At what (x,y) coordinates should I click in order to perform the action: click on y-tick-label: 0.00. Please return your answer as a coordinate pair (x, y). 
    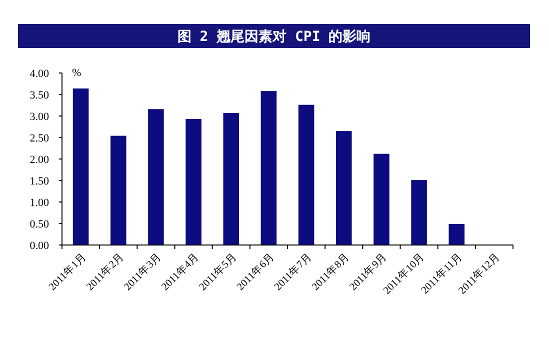
    Looking at the image, I should click on (40, 246).